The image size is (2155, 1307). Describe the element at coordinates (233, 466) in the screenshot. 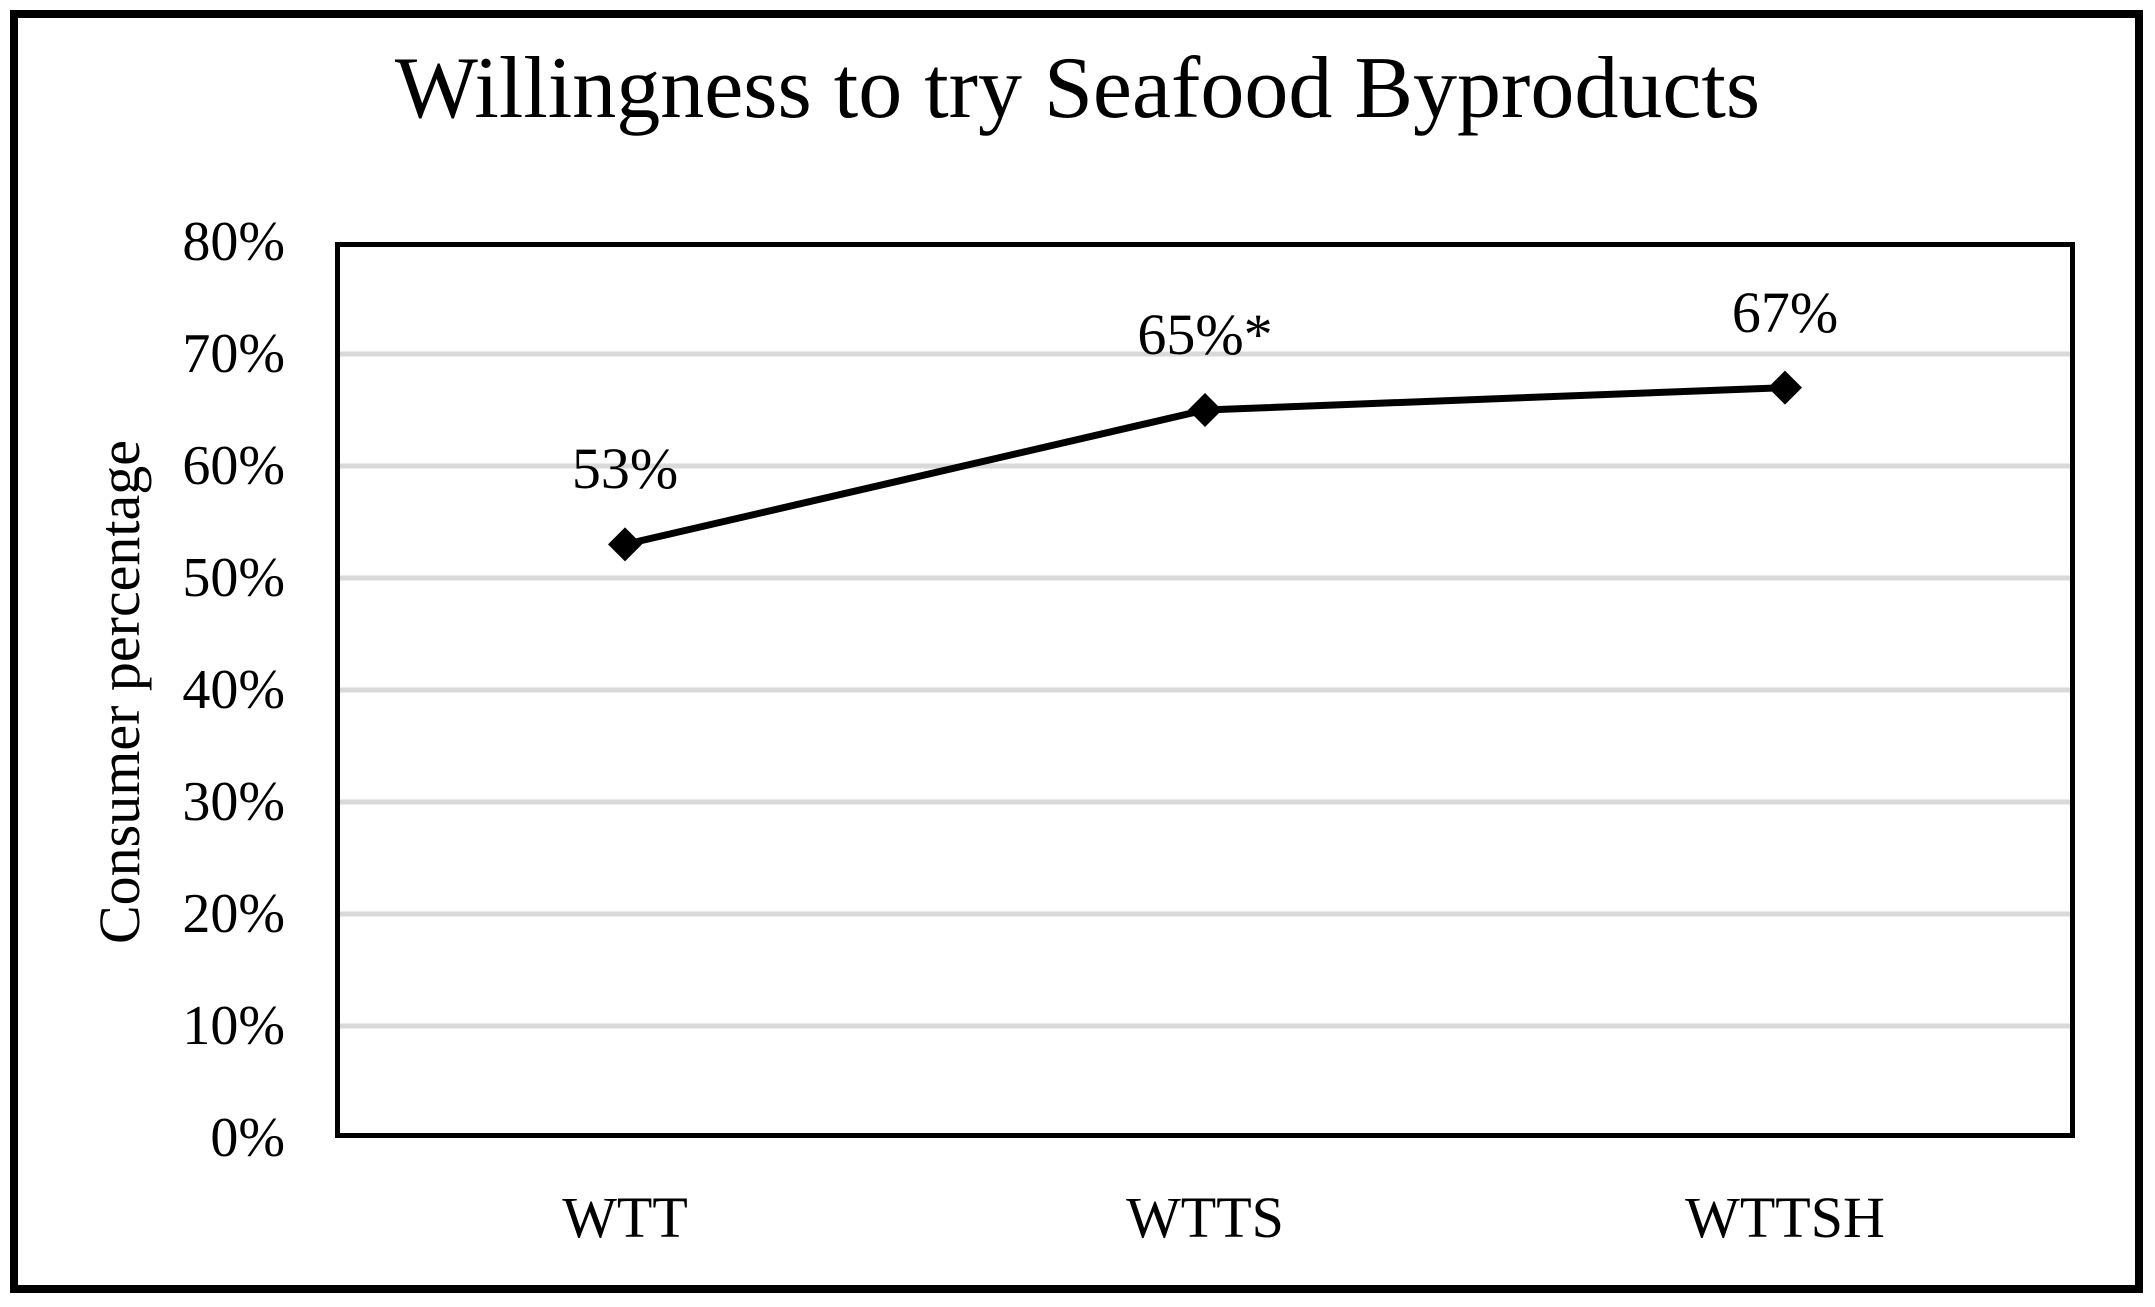

I see `y-tick-label: 60%` at that location.